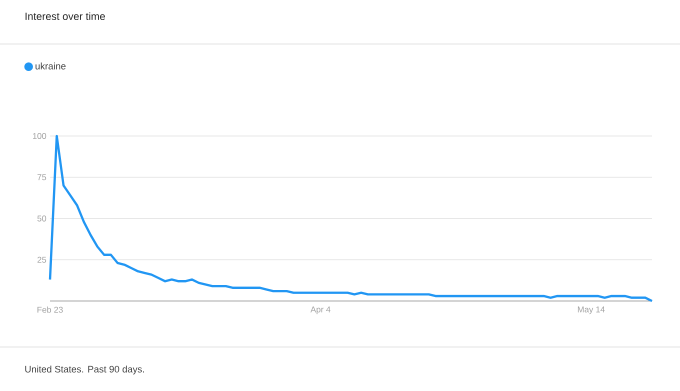 The height and width of the screenshot is (391, 680). I want to click on y-tick-label: 25, so click(41, 259).